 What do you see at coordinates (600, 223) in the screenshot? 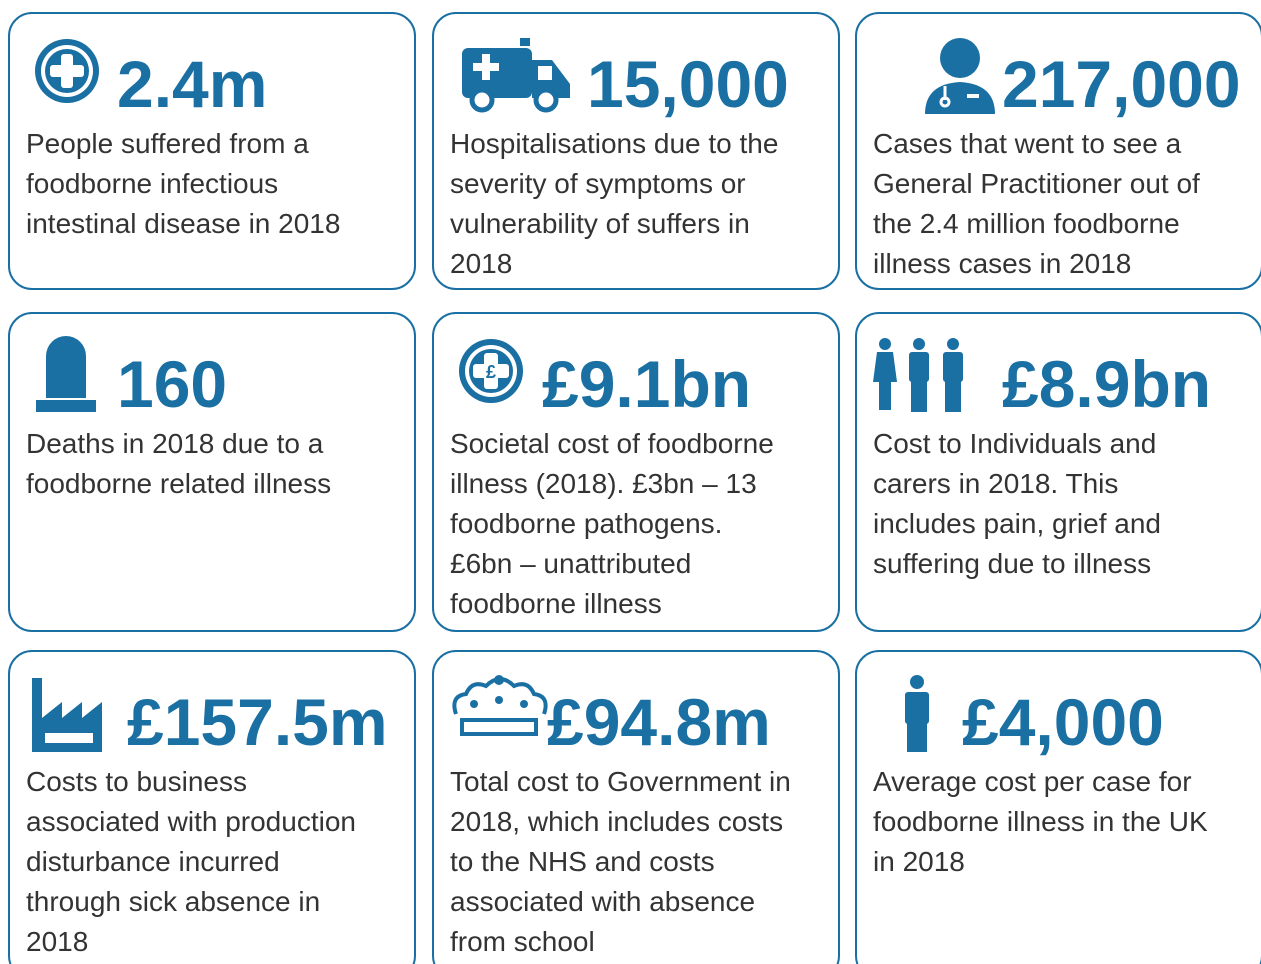
I see `description-line: vulnerability of suffers in` at bounding box center [600, 223].